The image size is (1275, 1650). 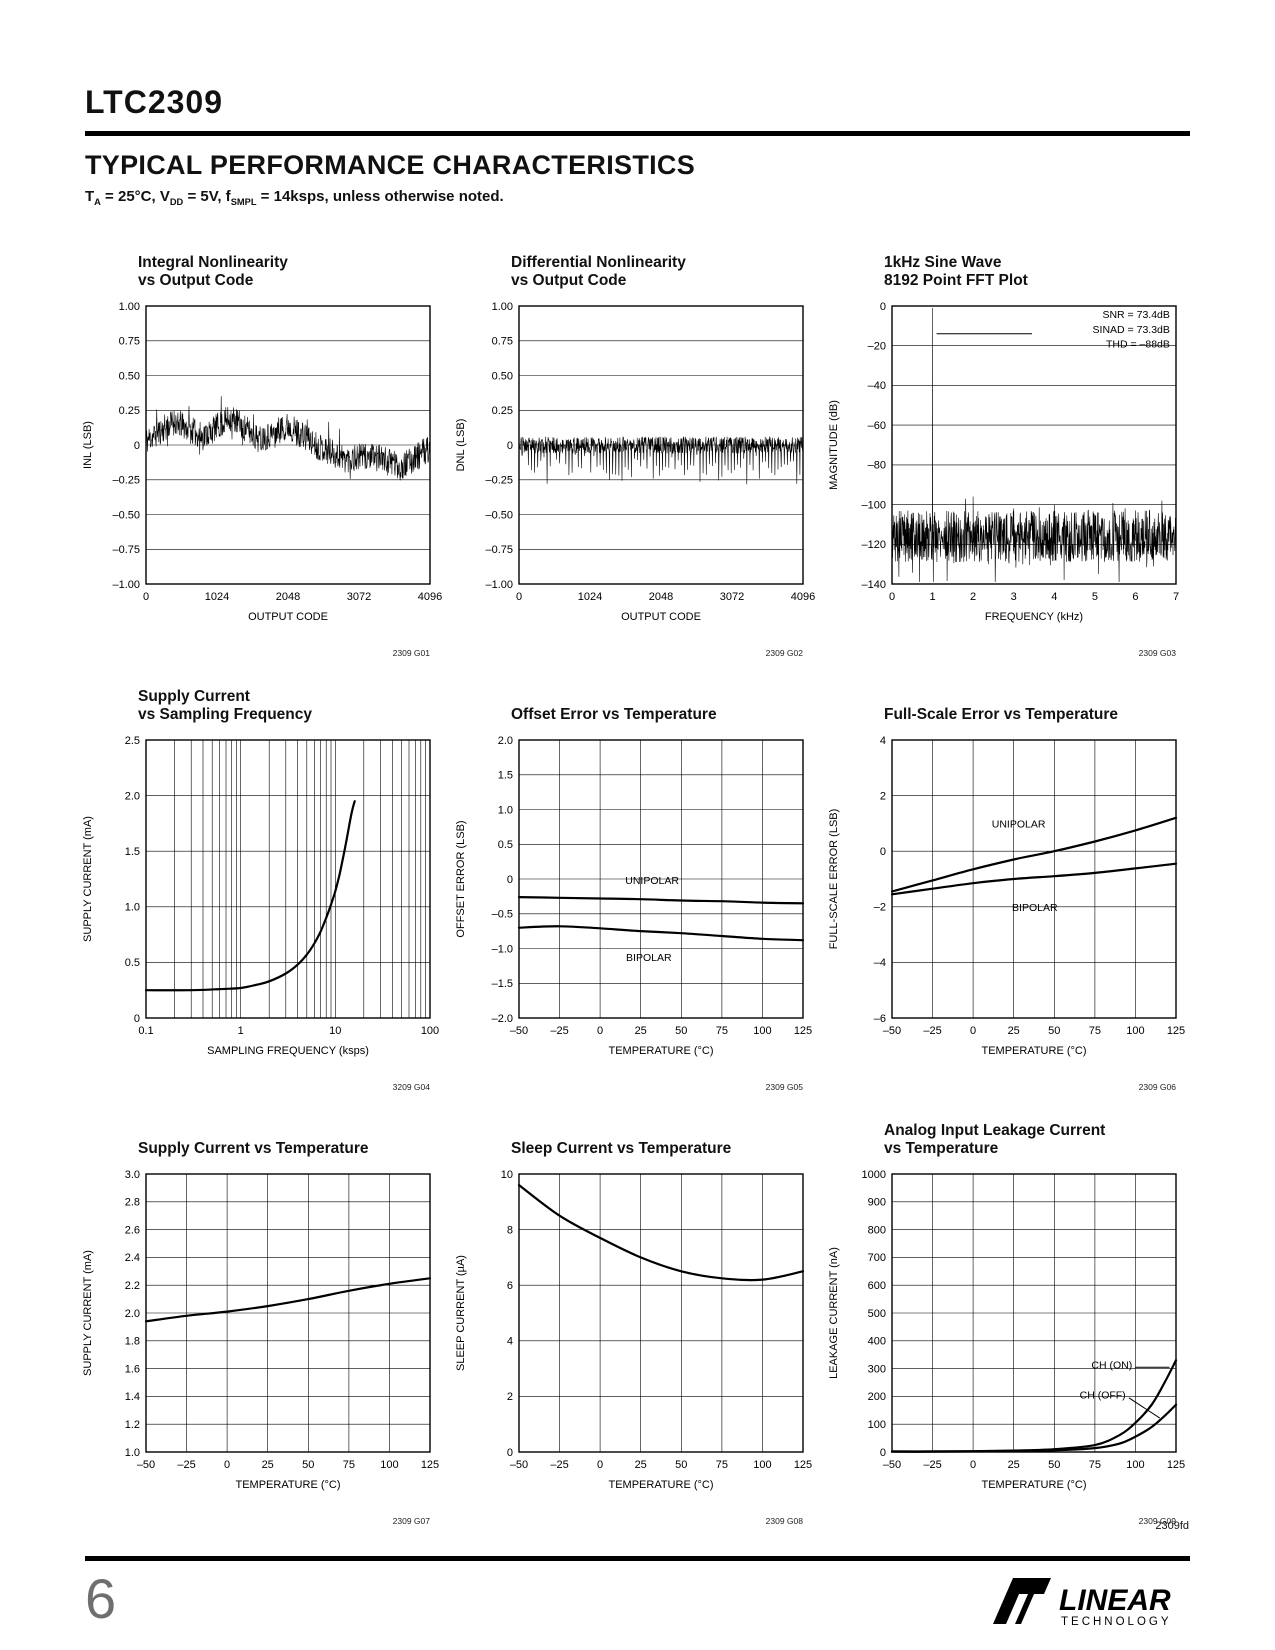 I want to click on svg-text: –1.00, so click(x=126, y=585).